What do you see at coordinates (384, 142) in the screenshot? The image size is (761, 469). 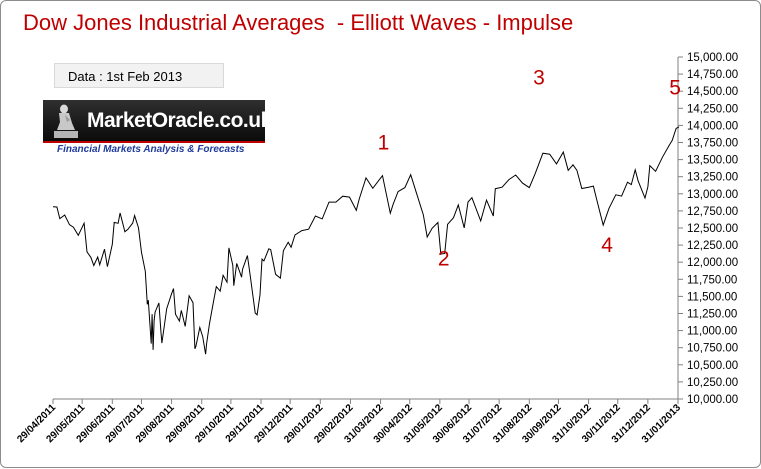 I see `wave-label-1: 1` at bounding box center [384, 142].